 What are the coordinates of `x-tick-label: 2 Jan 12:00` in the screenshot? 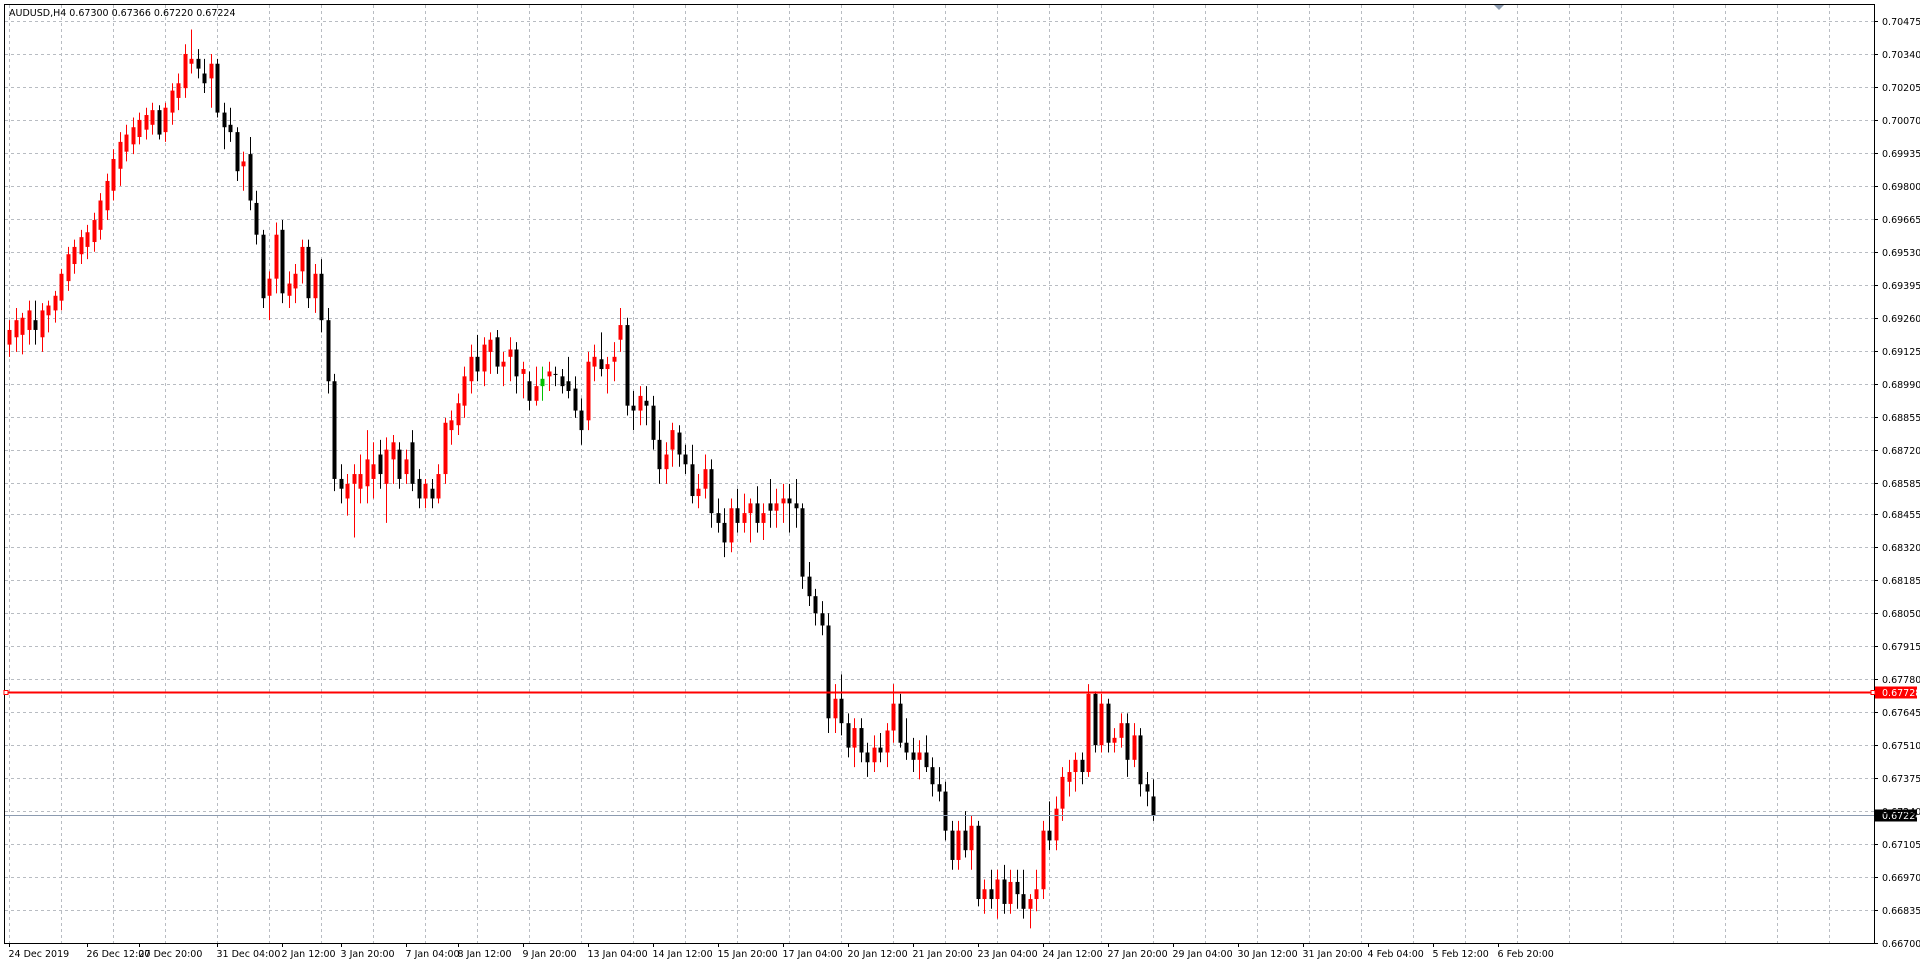 It's located at (309, 954).